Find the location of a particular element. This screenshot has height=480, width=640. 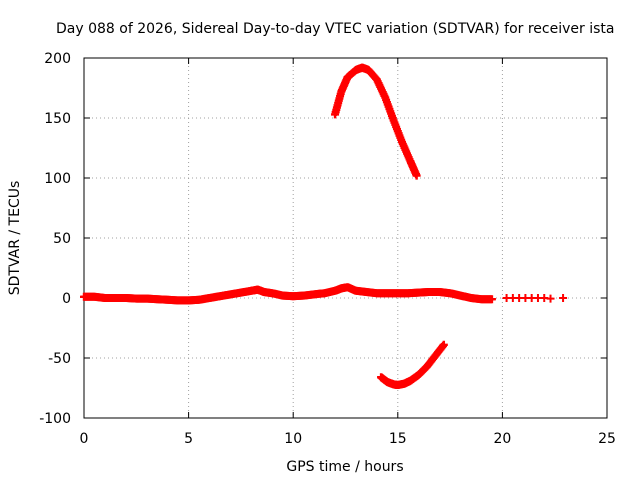

x-tick-label: 20 is located at coordinates (502, 439).